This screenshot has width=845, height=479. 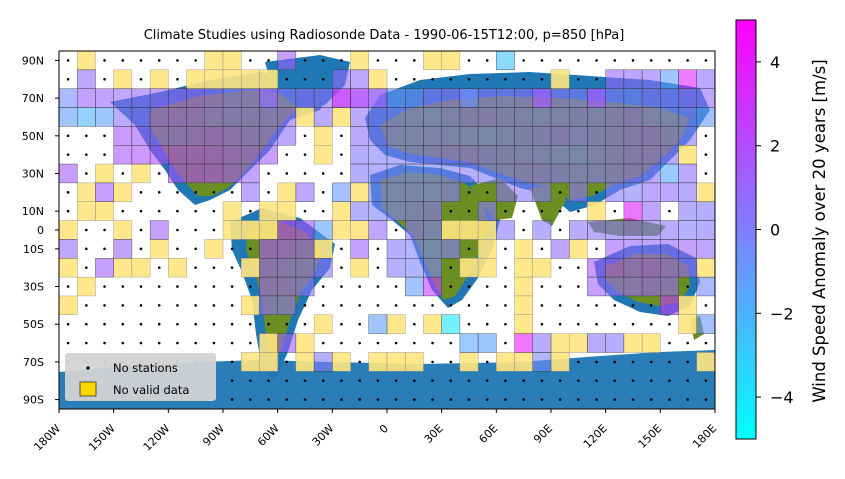 I want to click on colorbar-tick-label: 4, so click(x=775, y=62).